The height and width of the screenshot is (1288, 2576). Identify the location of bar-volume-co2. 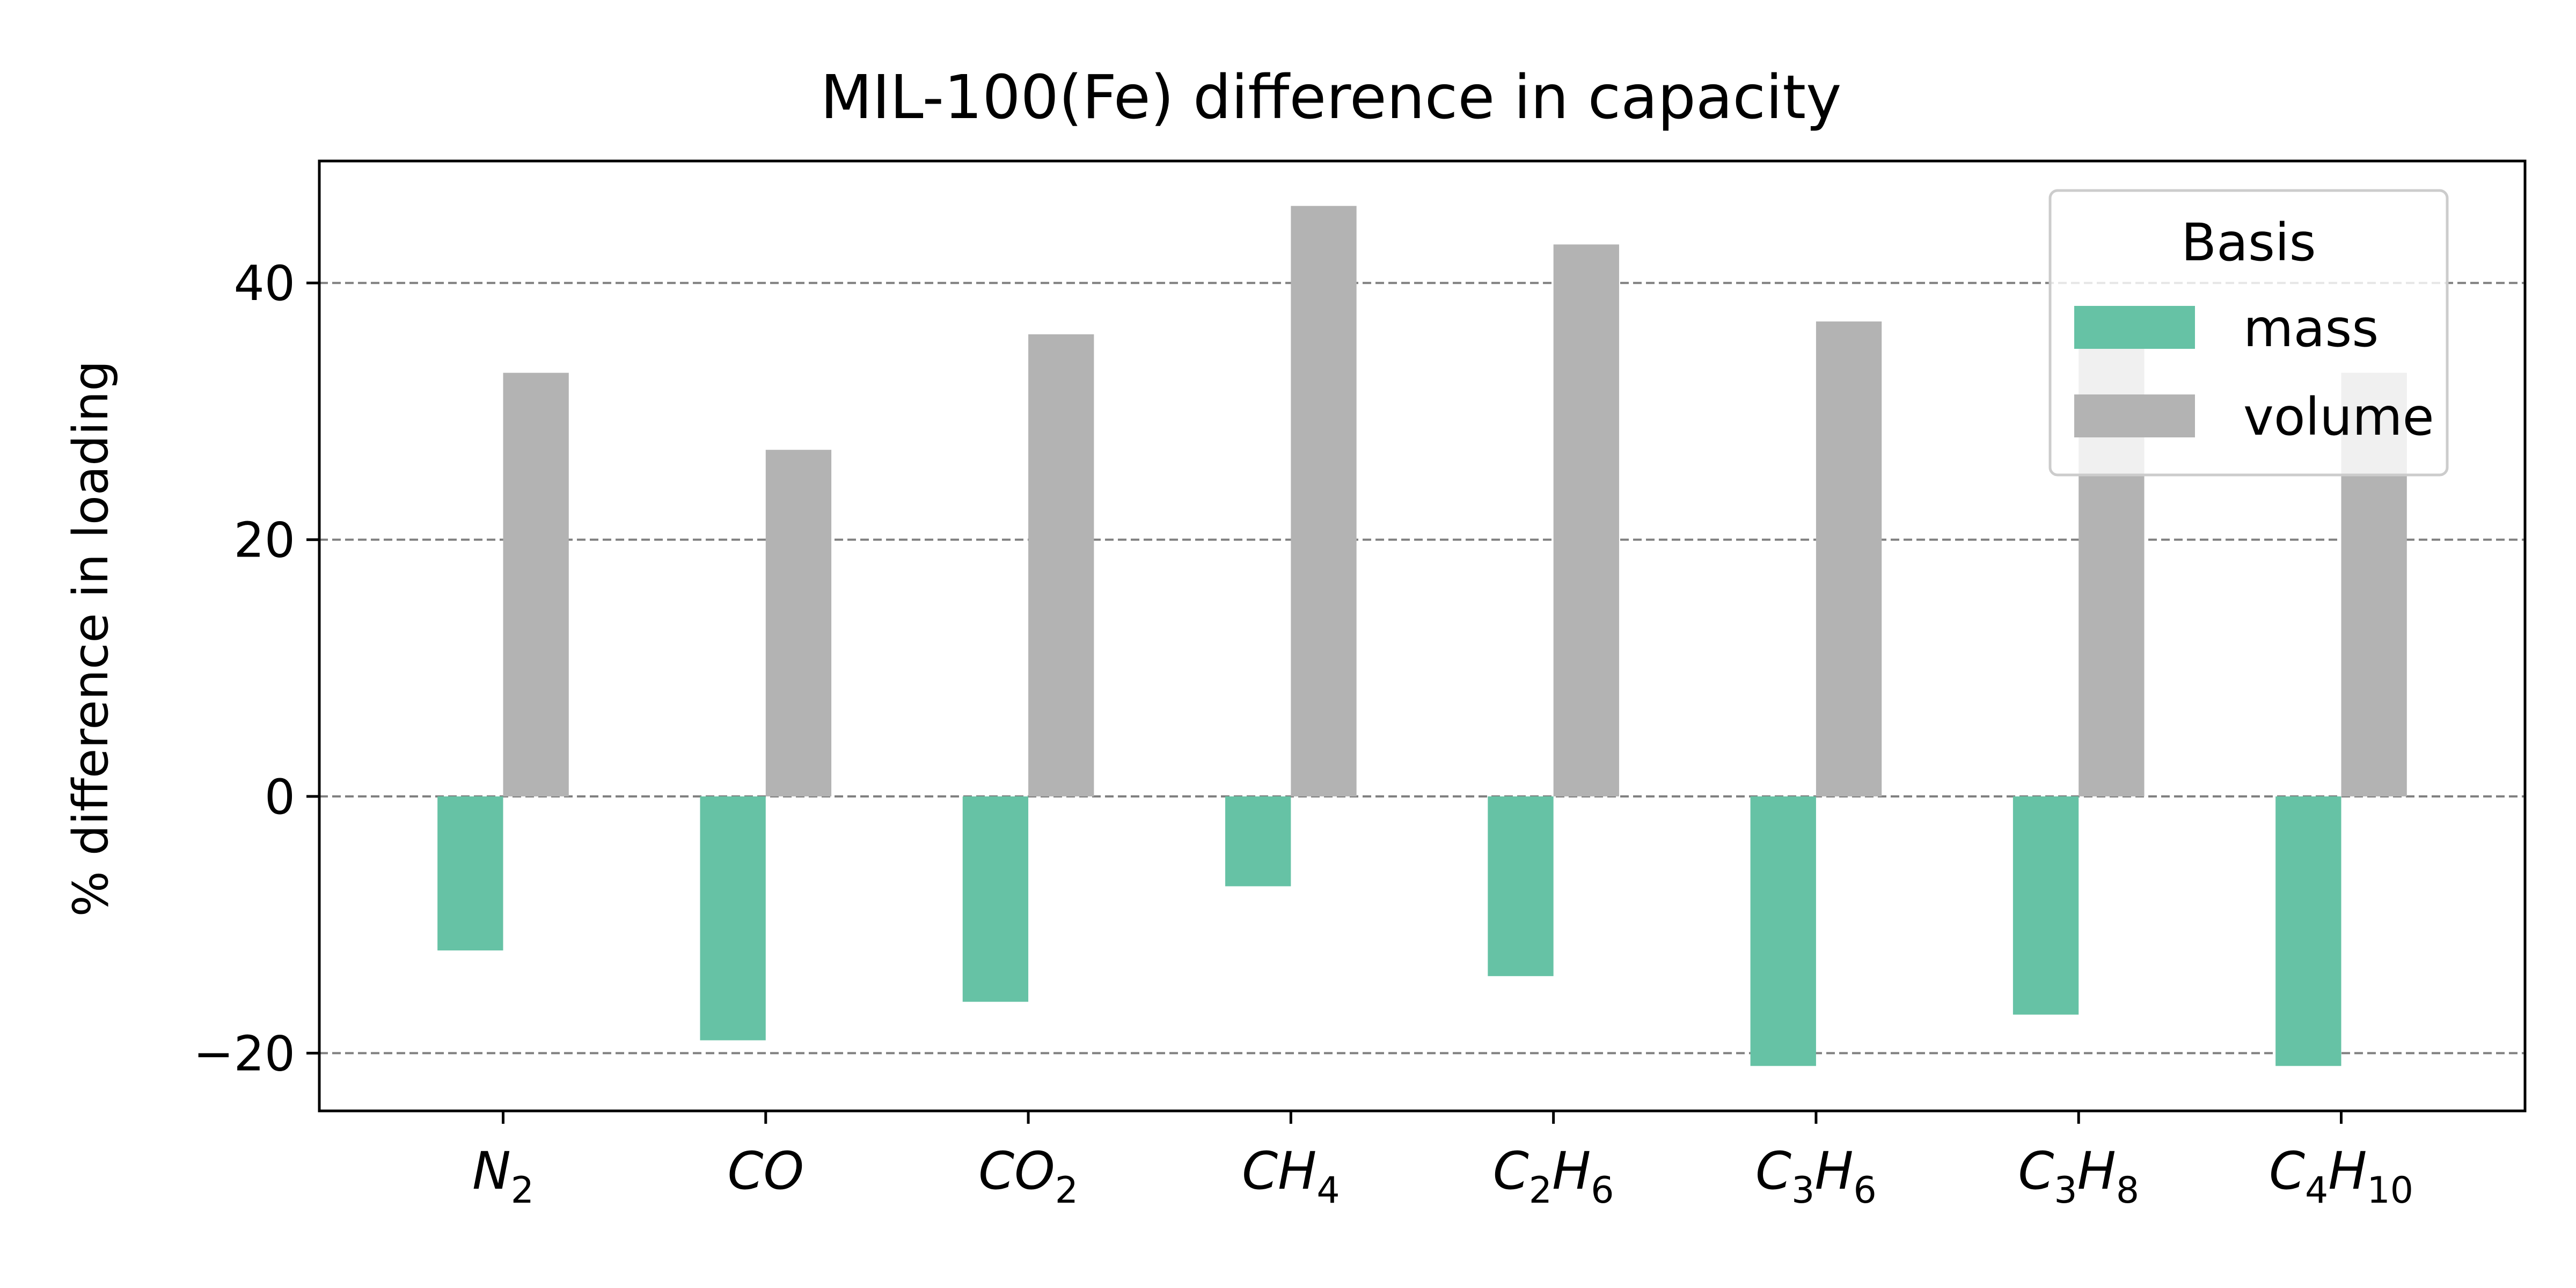
(1061, 565).